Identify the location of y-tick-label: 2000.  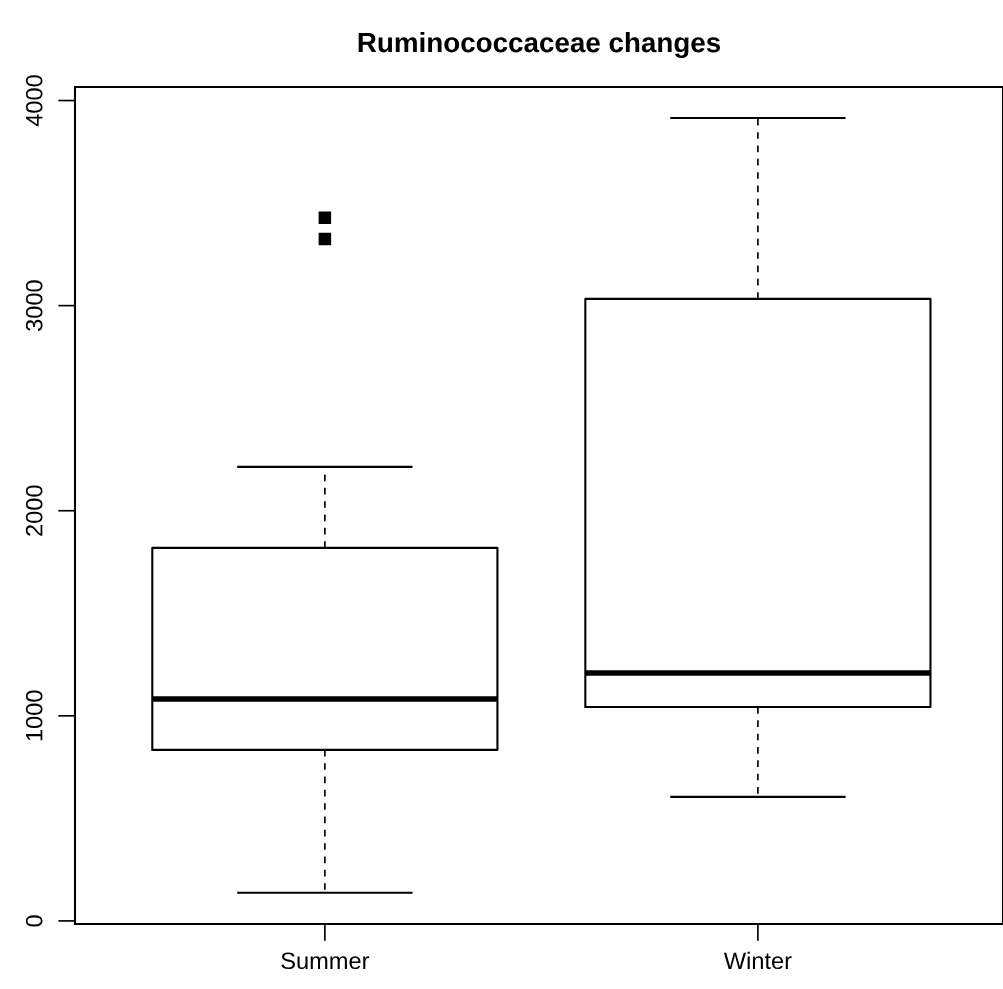
(34, 510).